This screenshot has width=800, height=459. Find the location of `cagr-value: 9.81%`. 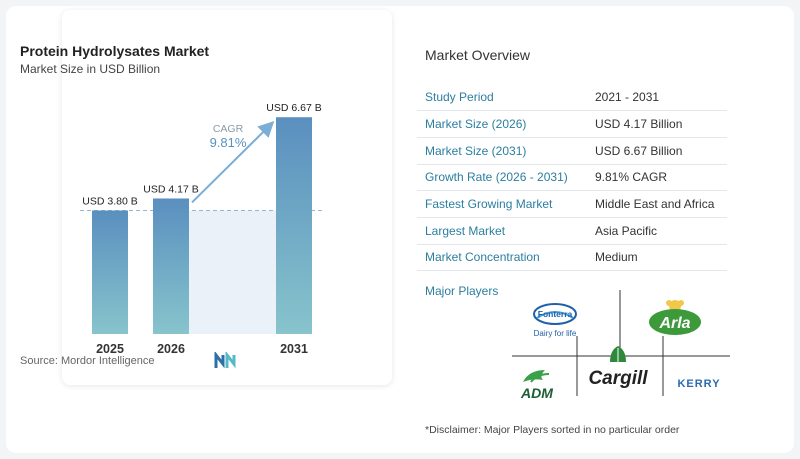

cagr-value: 9.81% is located at coordinates (228, 142).